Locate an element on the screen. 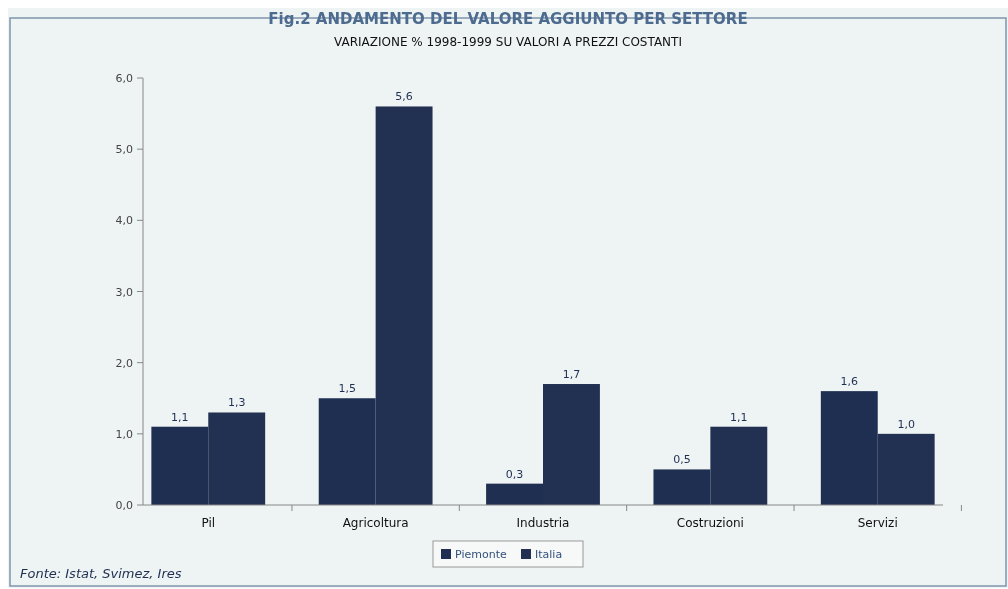  text: 1,7 is located at coordinates (571, 375).